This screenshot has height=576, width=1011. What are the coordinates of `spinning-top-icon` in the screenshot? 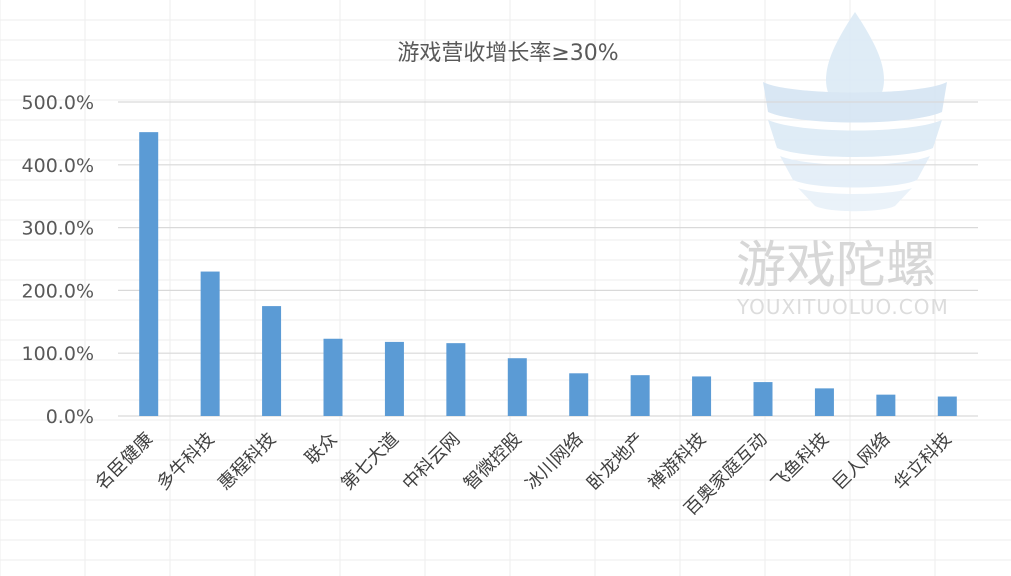 It's located at (855, 112).